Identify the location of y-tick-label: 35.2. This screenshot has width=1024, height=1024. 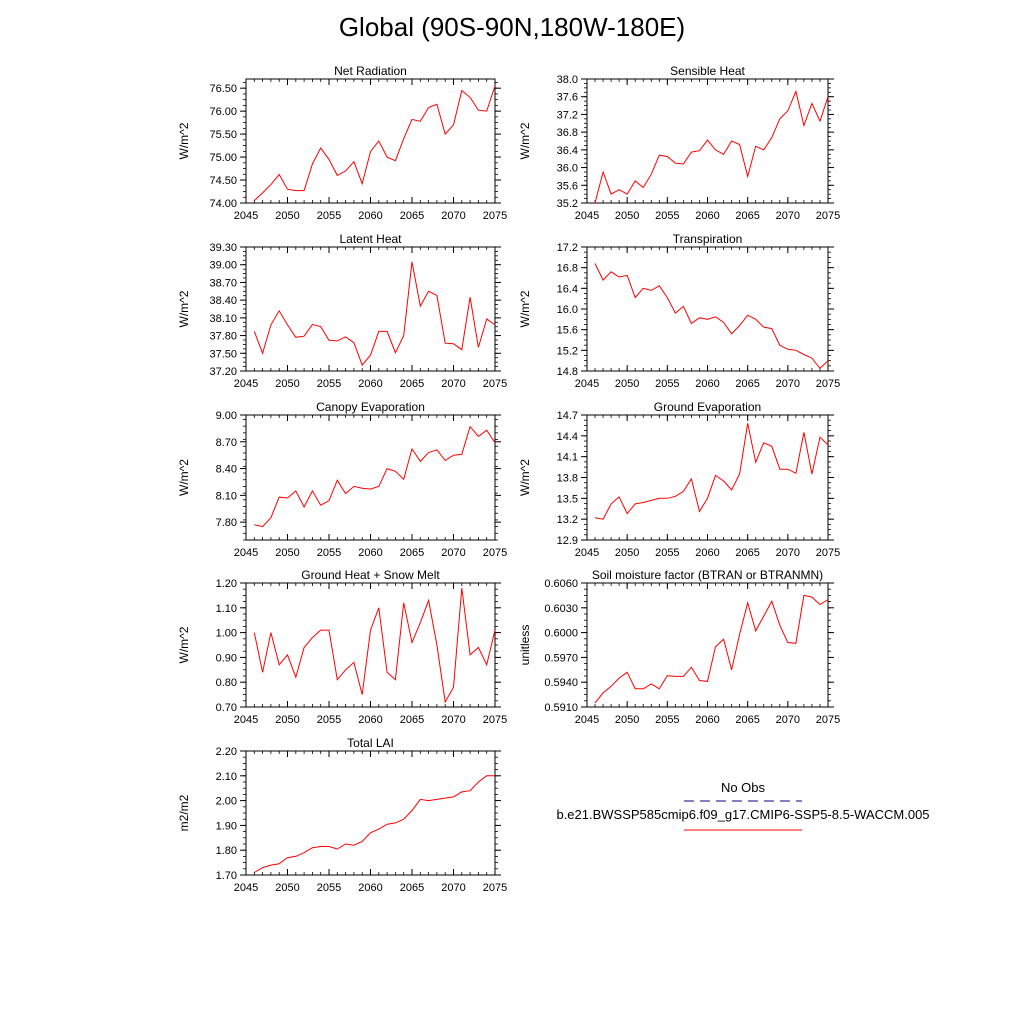
(567, 204).